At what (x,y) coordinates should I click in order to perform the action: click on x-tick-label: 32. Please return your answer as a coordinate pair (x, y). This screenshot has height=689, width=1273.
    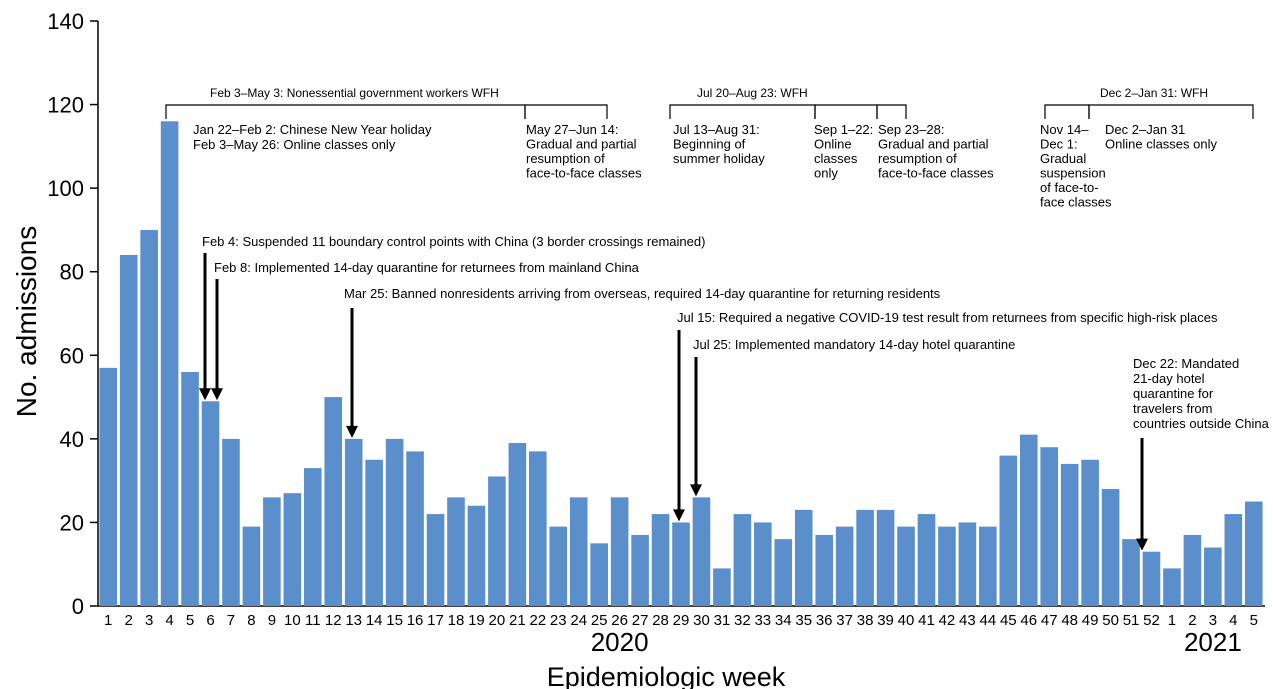
    Looking at the image, I should click on (742, 620).